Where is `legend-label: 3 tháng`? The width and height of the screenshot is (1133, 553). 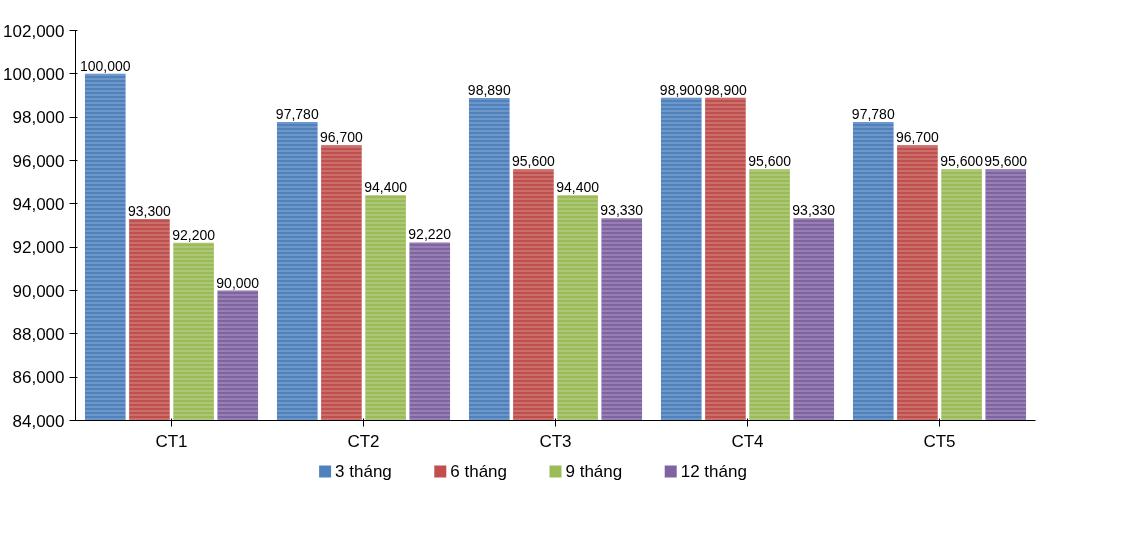
legend-label: 3 tháng is located at coordinates (363, 471).